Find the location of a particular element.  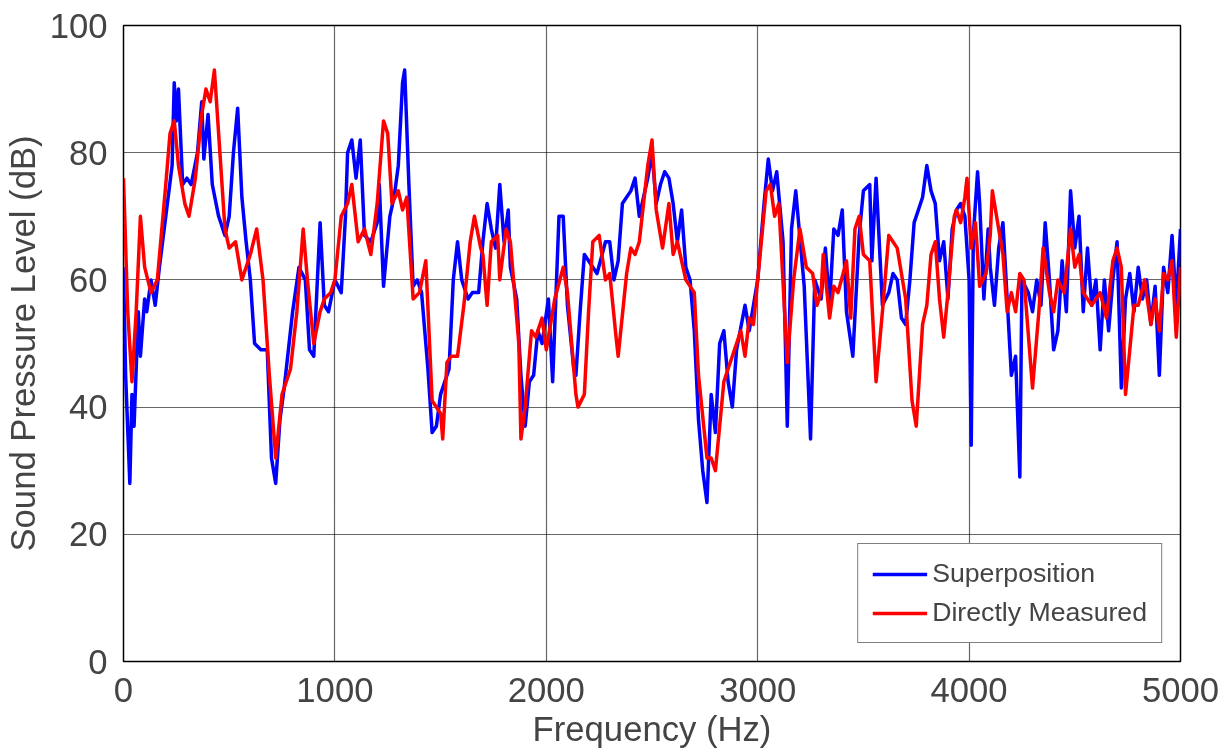

x-tick-label: 2000 is located at coordinates (546, 689).